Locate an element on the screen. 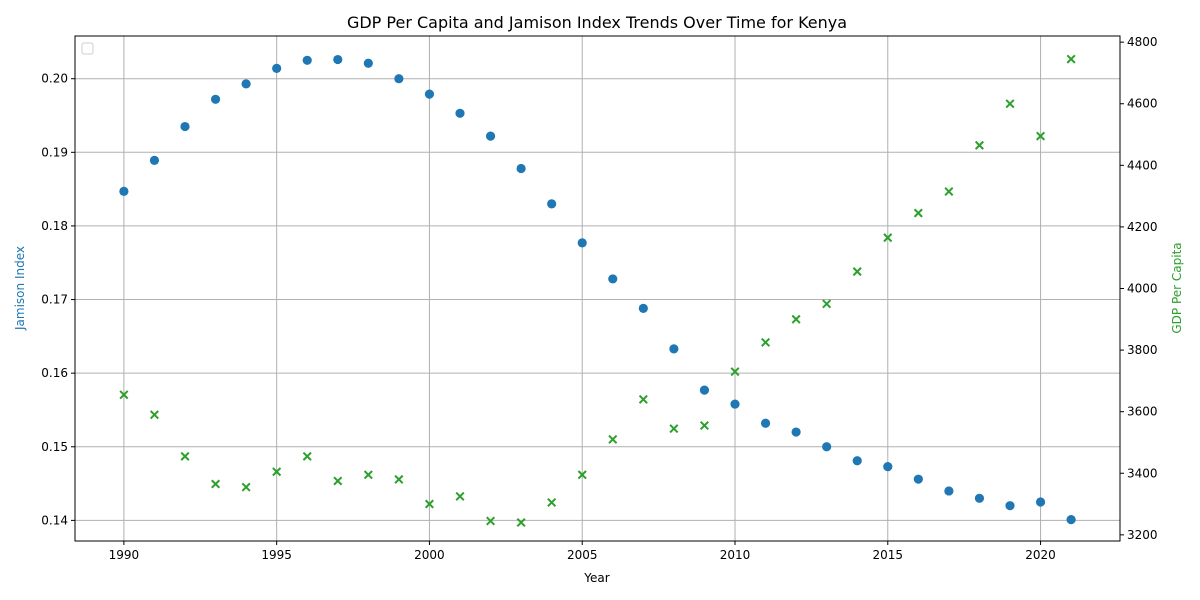 The width and height of the screenshot is (1200, 600). x-tick-label: 2010 is located at coordinates (735, 555).